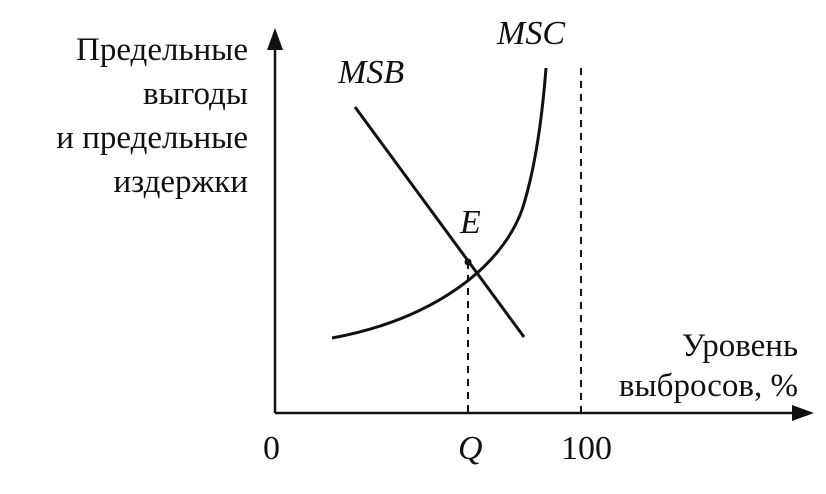 The width and height of the screenshot is (826, 494). Describe the element at coordinates (180, 182) in the screenshot. I see `y-axis-label-line-4: издержки` at that location.